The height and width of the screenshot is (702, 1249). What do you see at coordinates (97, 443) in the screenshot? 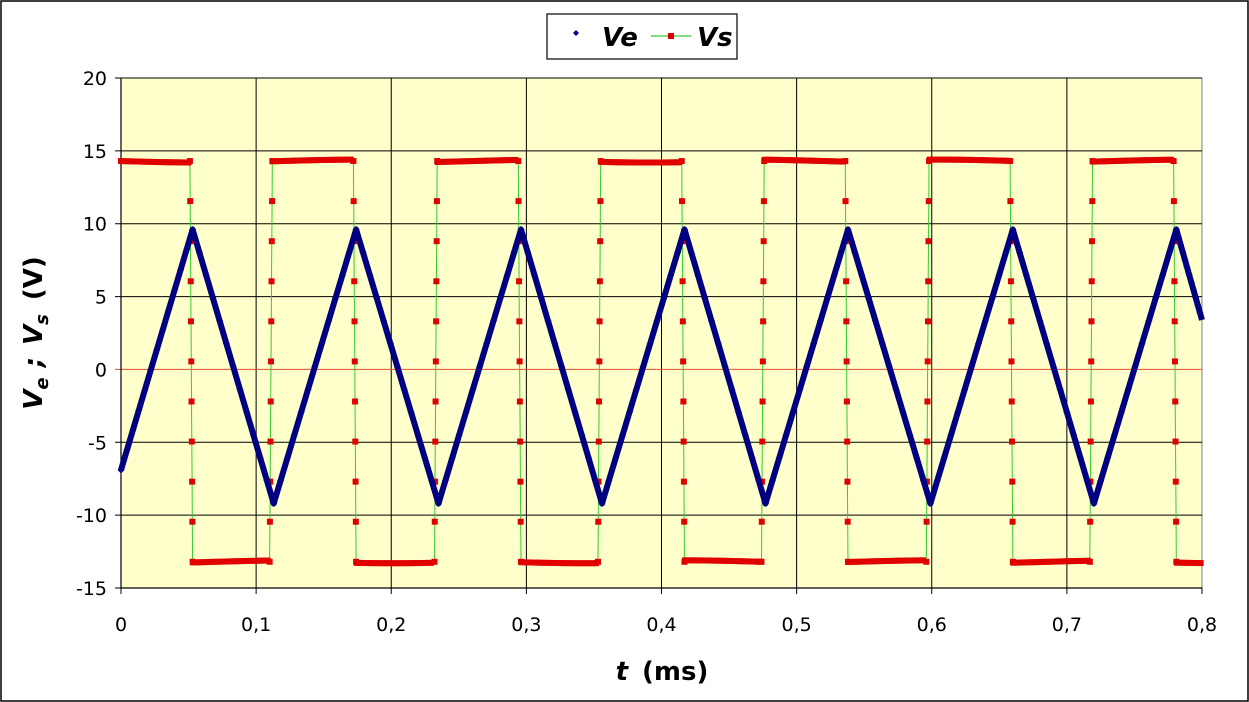
I see `y-tick-label: -5` at bounding box center [97, 443].